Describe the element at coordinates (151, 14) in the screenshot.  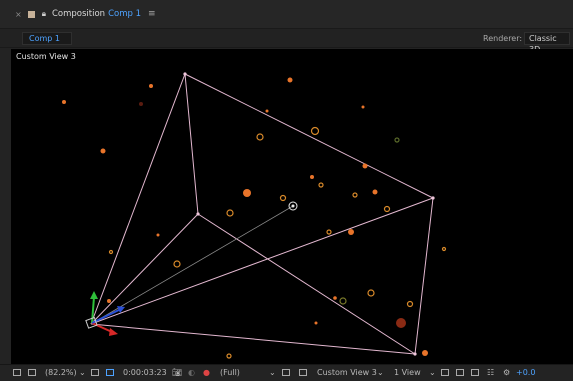
I see `panel-menu-icon: ≡` at that location.